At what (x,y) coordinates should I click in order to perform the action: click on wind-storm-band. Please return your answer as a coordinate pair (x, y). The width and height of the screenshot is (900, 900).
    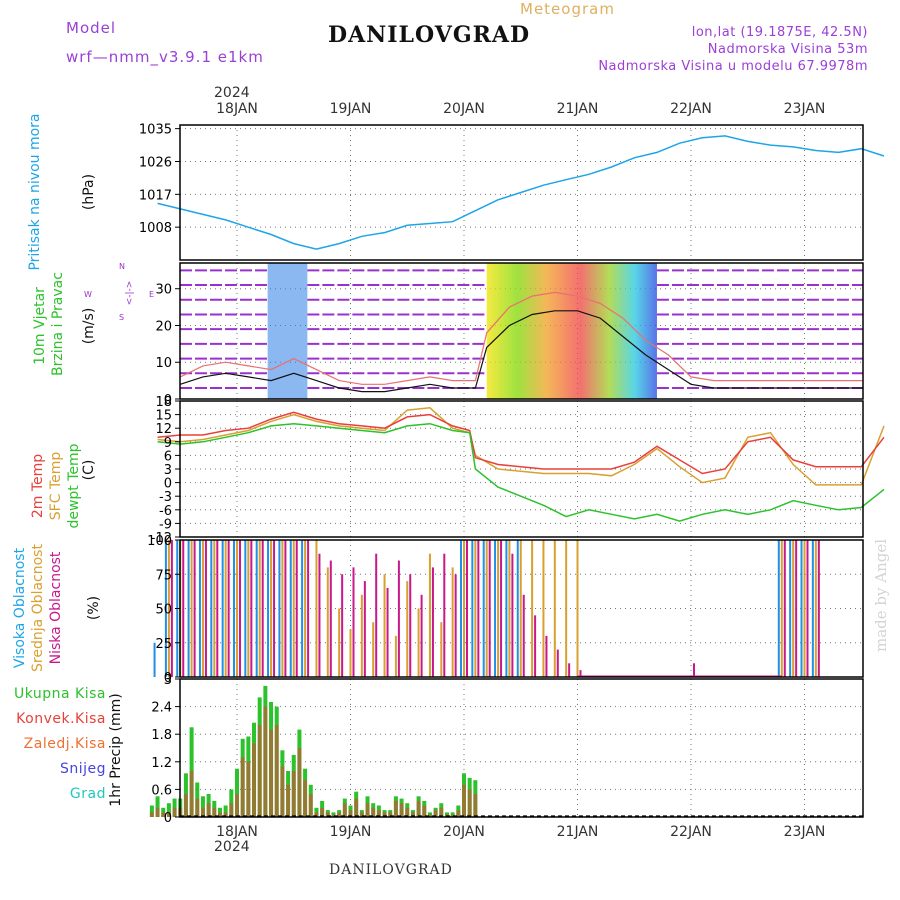
    Looking at the image, I should click on (571, 331).